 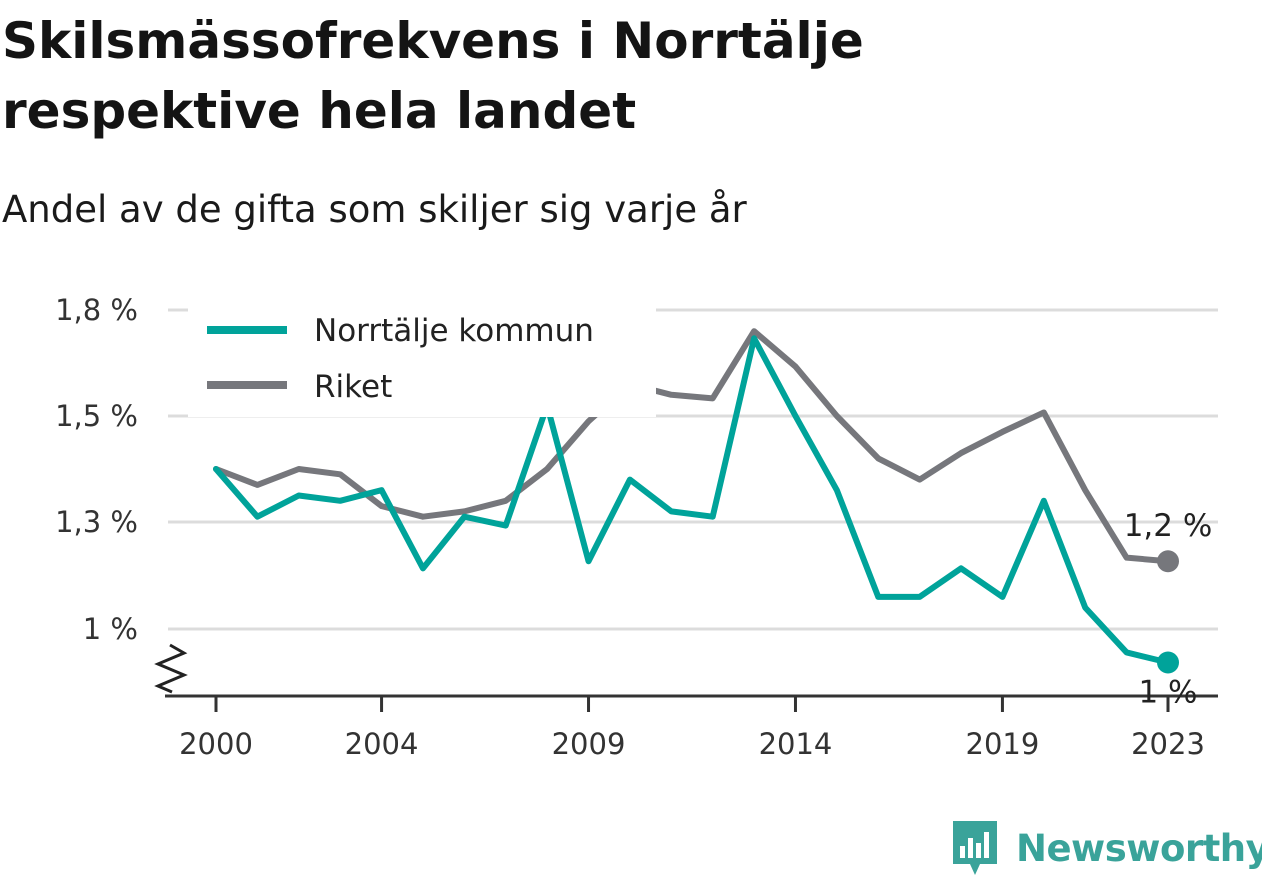 What do you see at coordinates (96, 416) in the screenshot?
I see `y-tick-label: 1,5 %` at bounding box center [96, 416].